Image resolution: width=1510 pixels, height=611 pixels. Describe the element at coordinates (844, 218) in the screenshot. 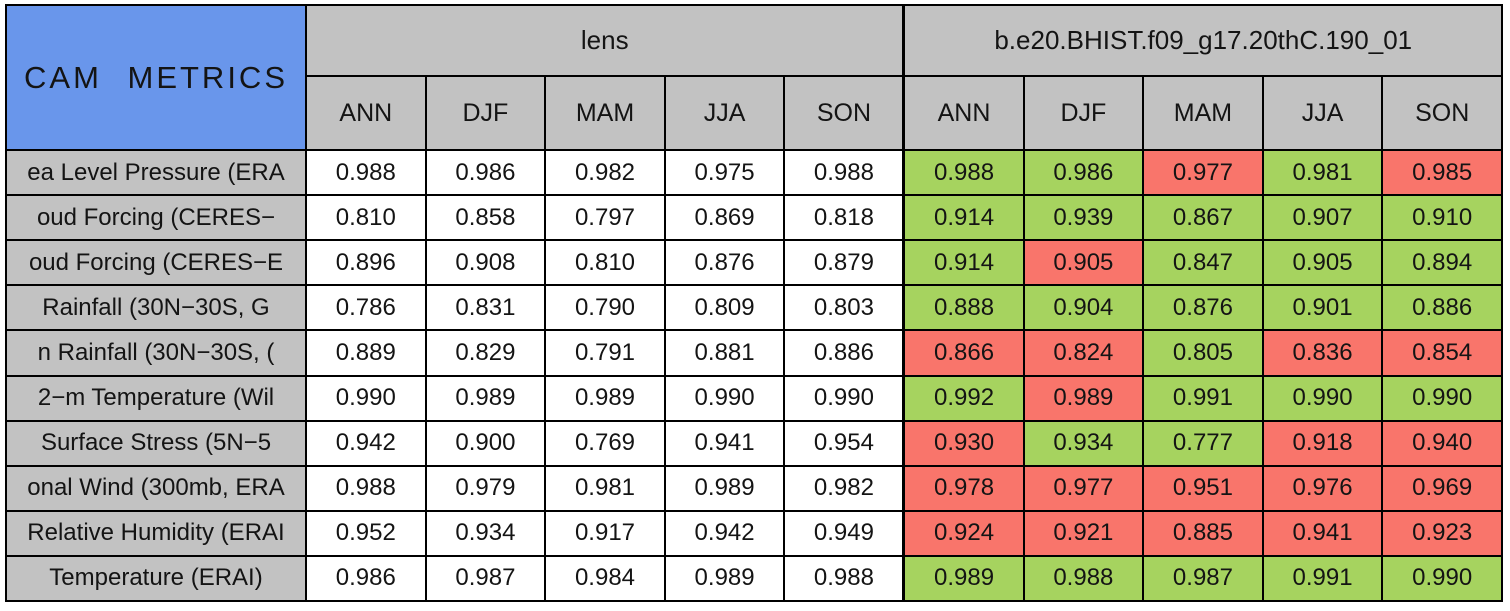

I see `lens-value: 0.818` at that location.